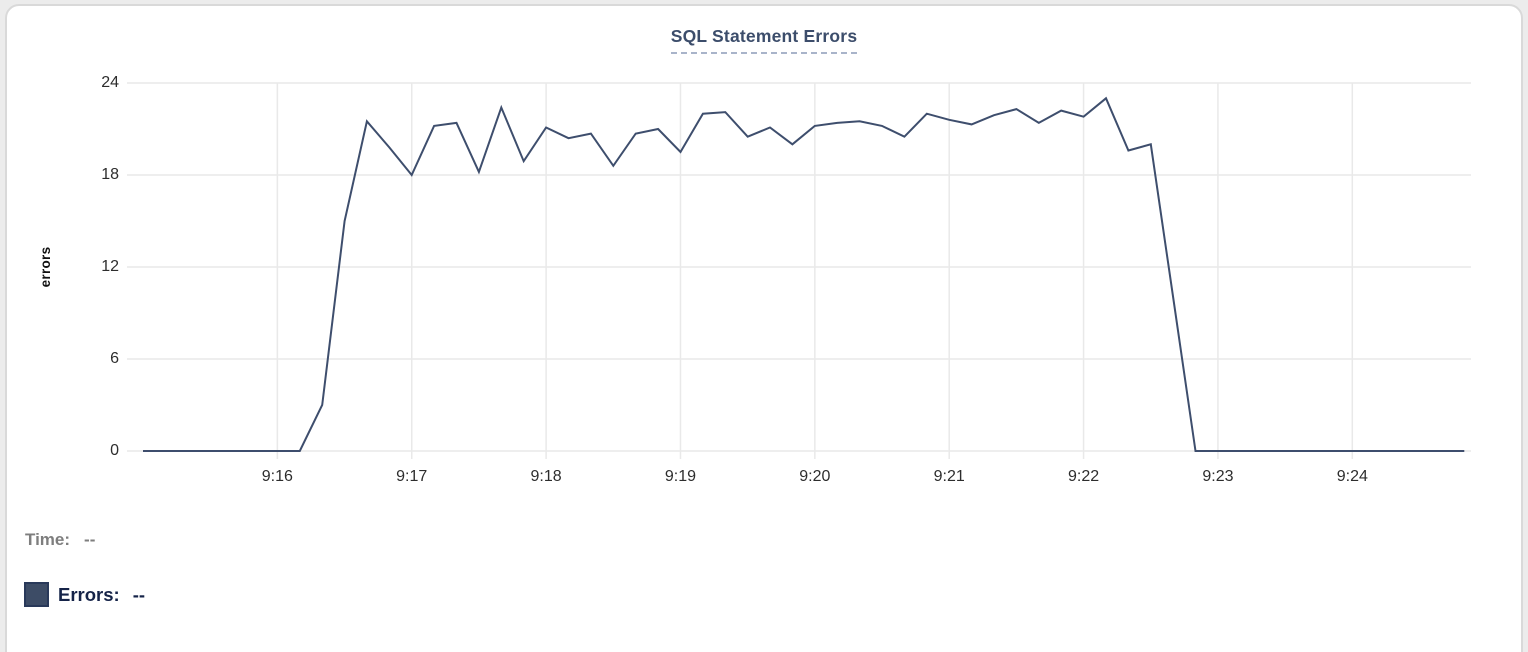 The image size is (1528, 652). Describe the element at coordinates (89, 594) in the screenshot. I see `errors-label: Errors:` at that location.